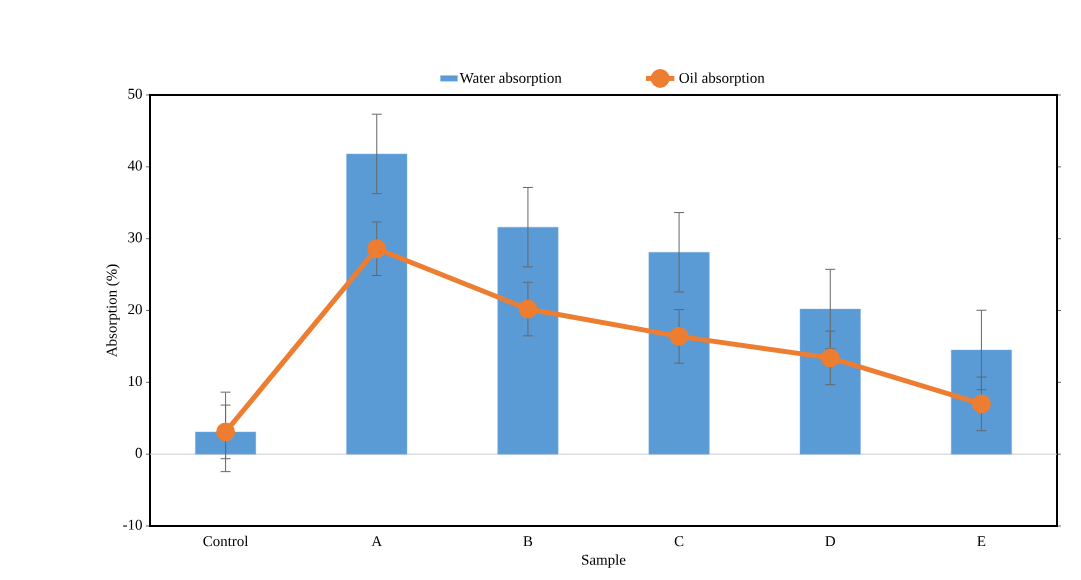 The width and height of the screenshot is (1081, 580). What do you see at coordinates (134, 165) in the screenshot?
I see `y-tick-label: 40` at bounding box center [134, 165].